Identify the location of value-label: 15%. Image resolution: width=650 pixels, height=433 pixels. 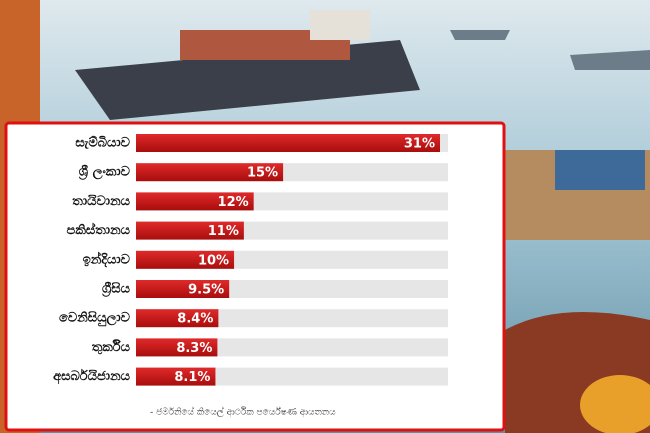
(262, 173).